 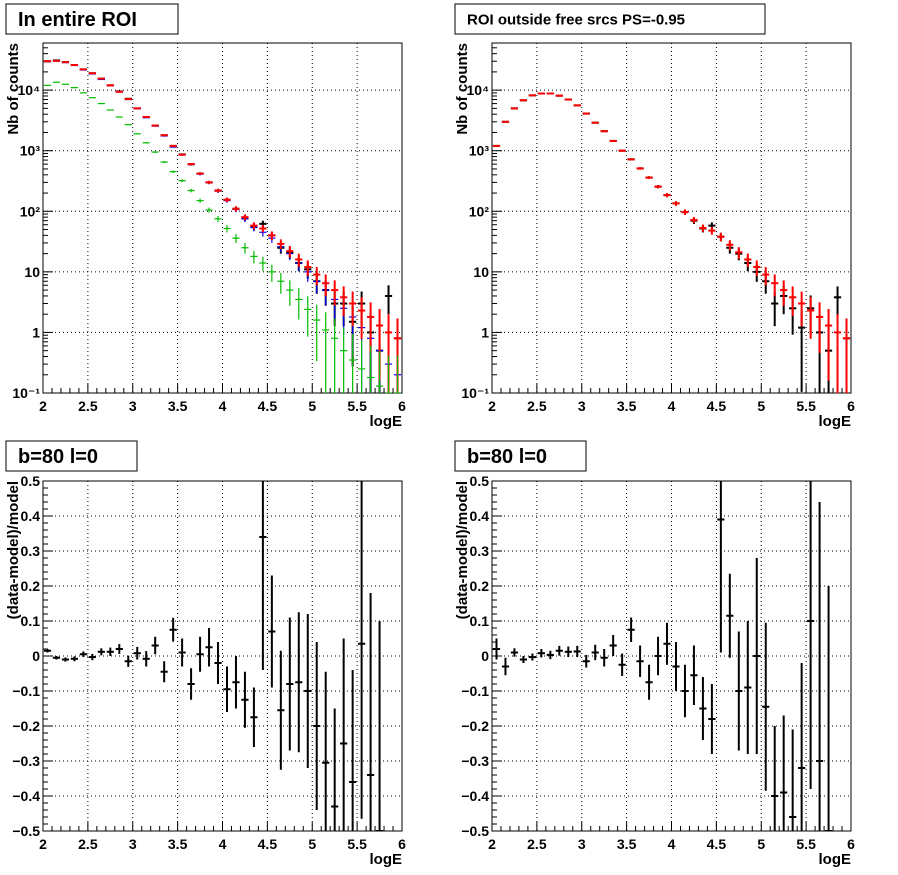 I want to click on y-tick-label: 10⁻¹, so click(x=475, y=393).